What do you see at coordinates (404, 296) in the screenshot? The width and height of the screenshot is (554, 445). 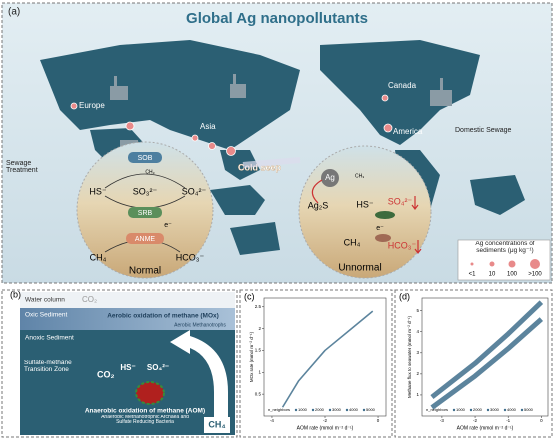 I see `panel-label: (d)` at bounding box center [404, 296].